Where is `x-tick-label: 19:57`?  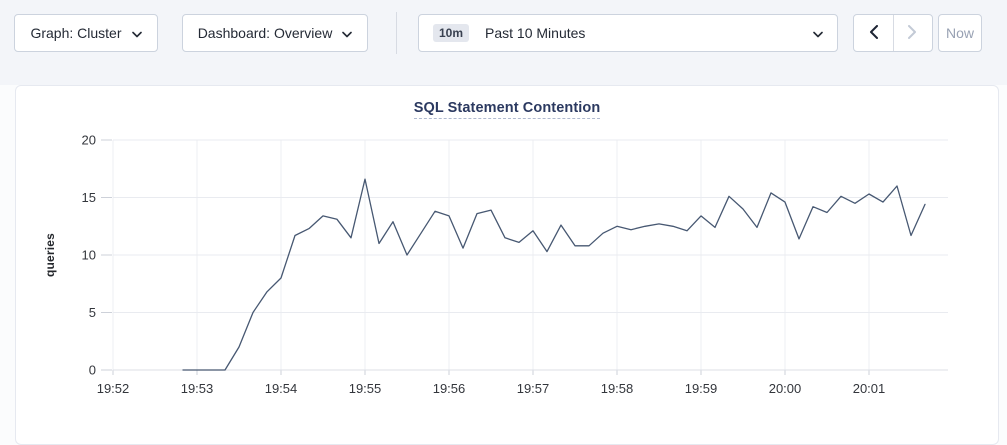
x-tick-label: 19:57 is located at coordinates (533, 388).